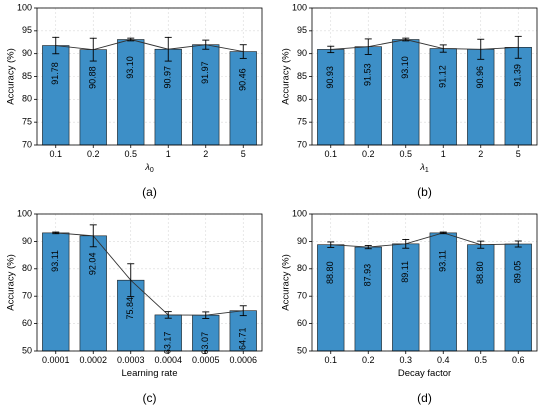 The height and width of the screenshot is (412, 550). Describe the element at coordinates (330, 77) in the screenshot. I see `data-label: 90.93` at that location.